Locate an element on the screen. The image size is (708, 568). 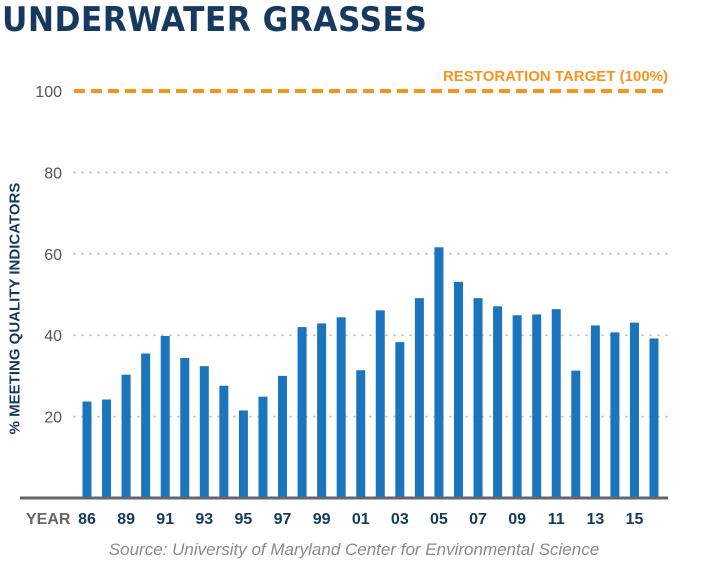
x-axis-label: YEAR is located at coordinates (48, 519).